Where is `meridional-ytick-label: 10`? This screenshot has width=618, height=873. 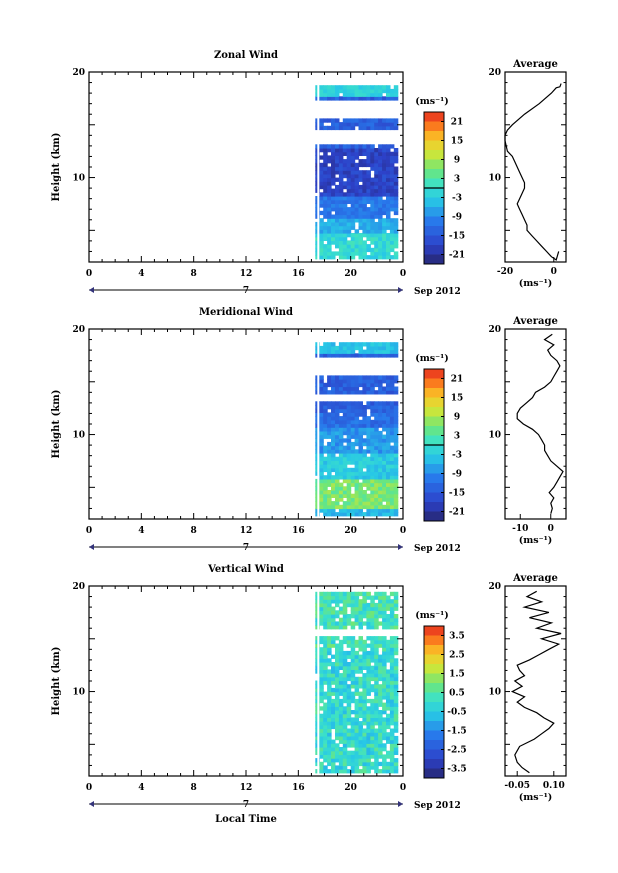
meridional-ytick-label: 10 is located at coordinates (78, 436).